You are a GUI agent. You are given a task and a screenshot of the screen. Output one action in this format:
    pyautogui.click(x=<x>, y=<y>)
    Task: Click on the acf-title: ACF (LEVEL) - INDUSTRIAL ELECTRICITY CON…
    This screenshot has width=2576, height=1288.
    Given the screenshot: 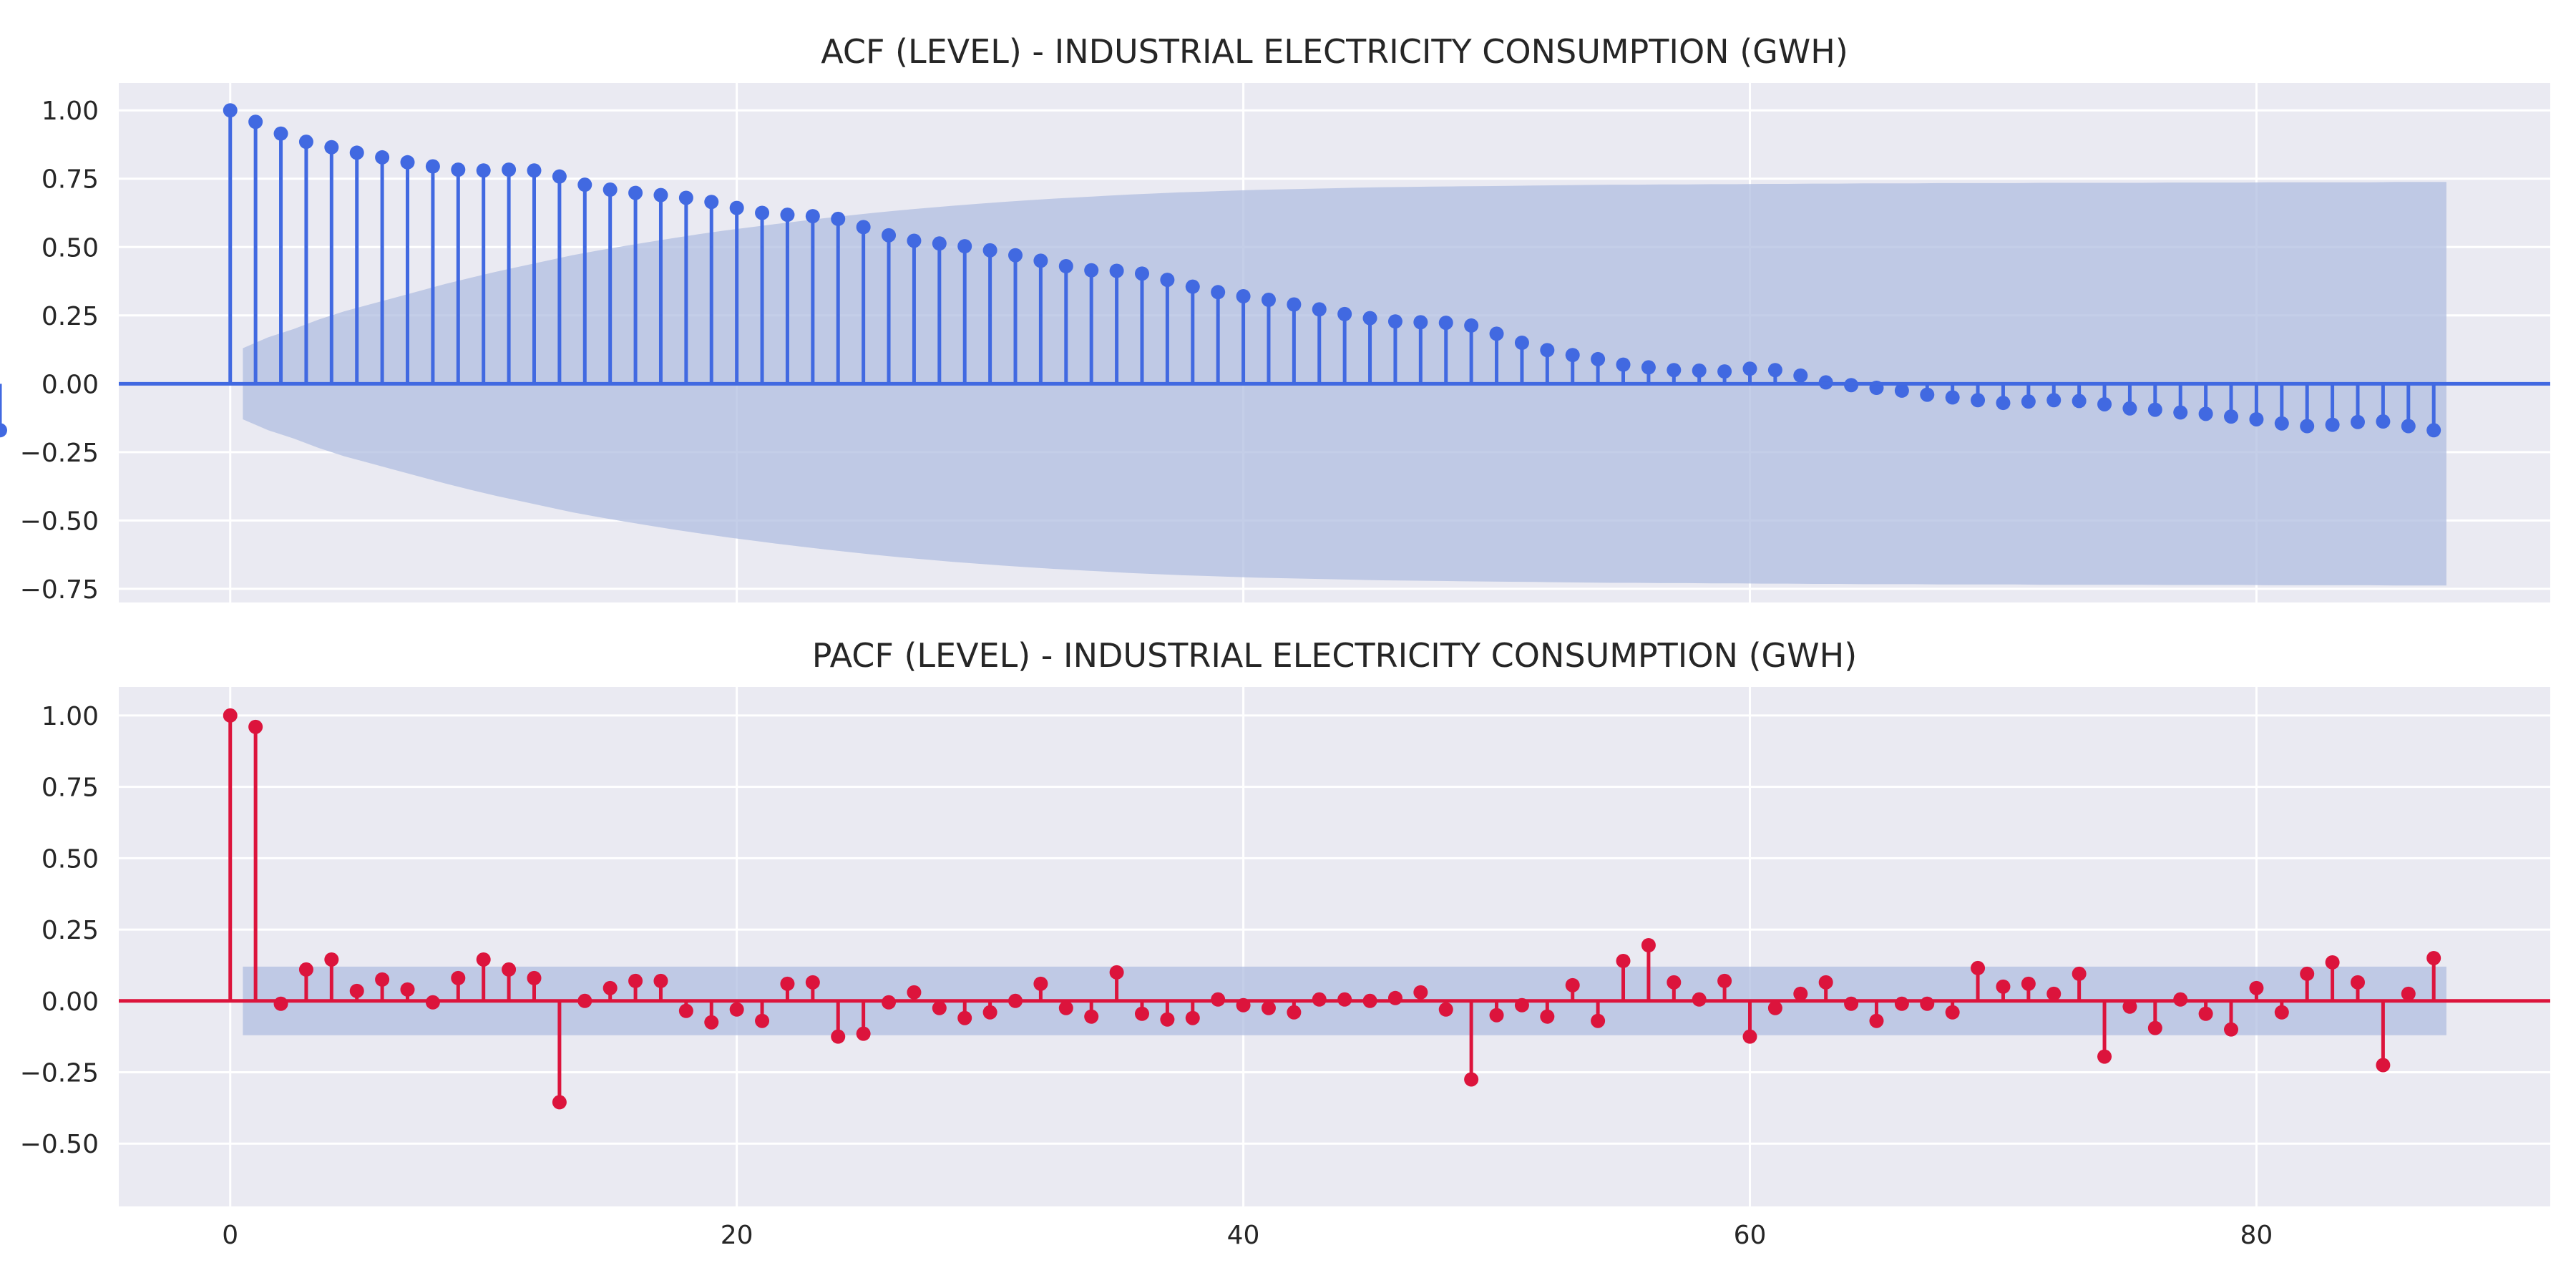 What is the action you would take?
    pyautogui.click(x=1334, y=51)
    